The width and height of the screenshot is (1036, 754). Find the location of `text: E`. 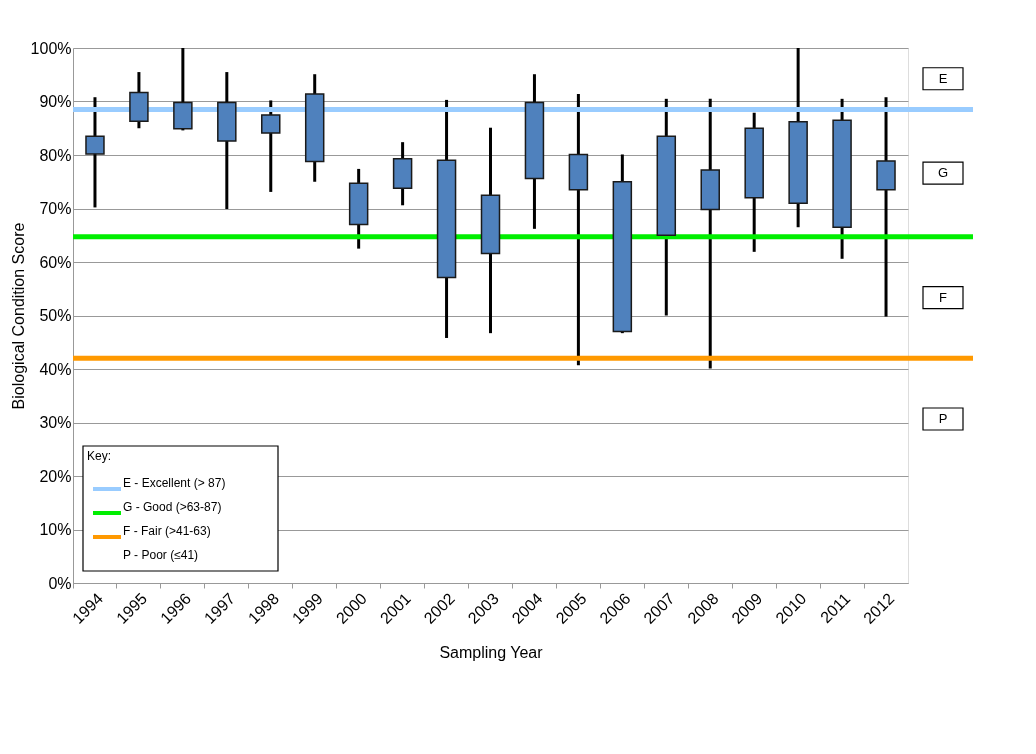

text: E is located at coordinates (943, 78).